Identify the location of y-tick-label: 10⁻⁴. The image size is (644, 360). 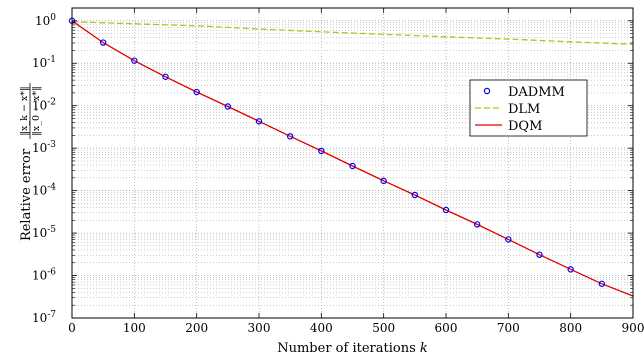
(44, 190).